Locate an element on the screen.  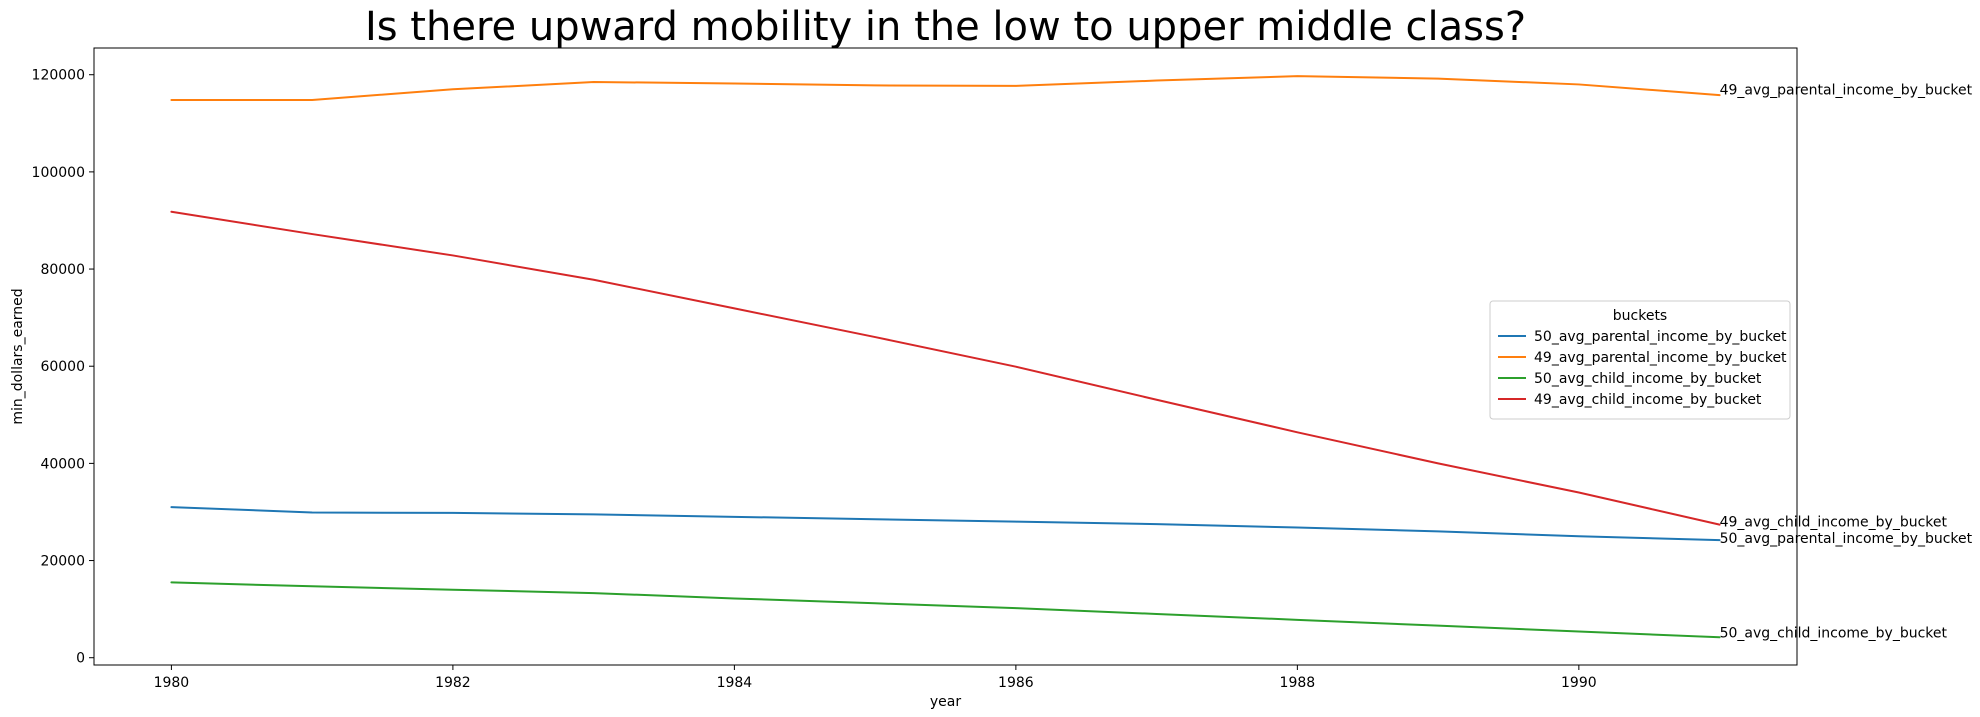
x-axis-label: year is located at coordinates (945, 702).